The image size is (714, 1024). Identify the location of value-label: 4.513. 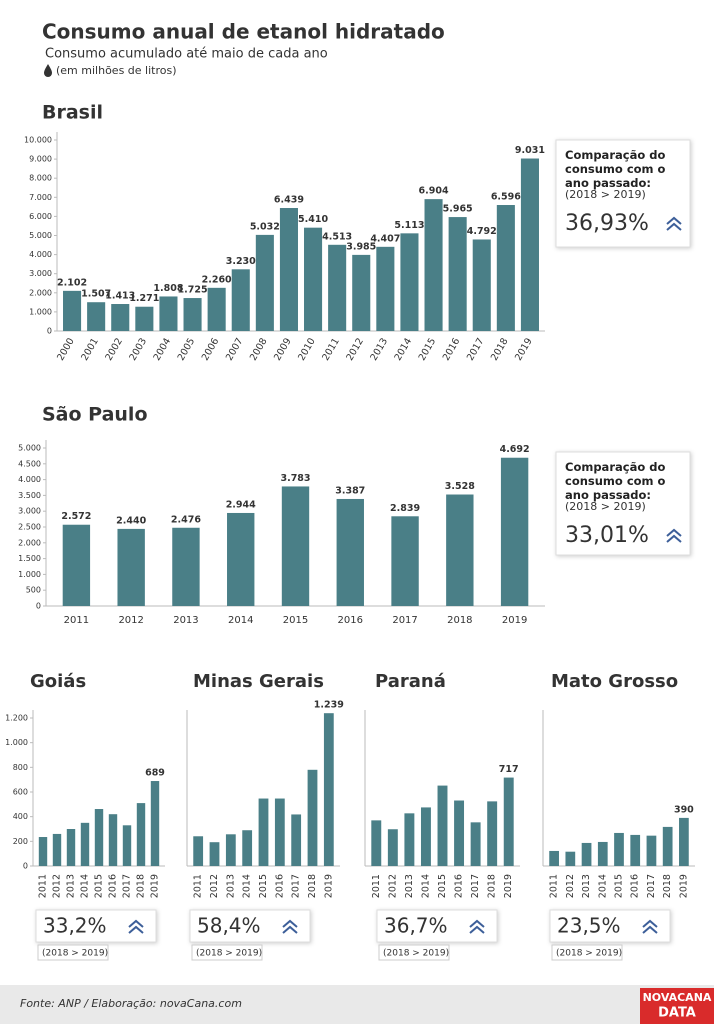
(337, 236).